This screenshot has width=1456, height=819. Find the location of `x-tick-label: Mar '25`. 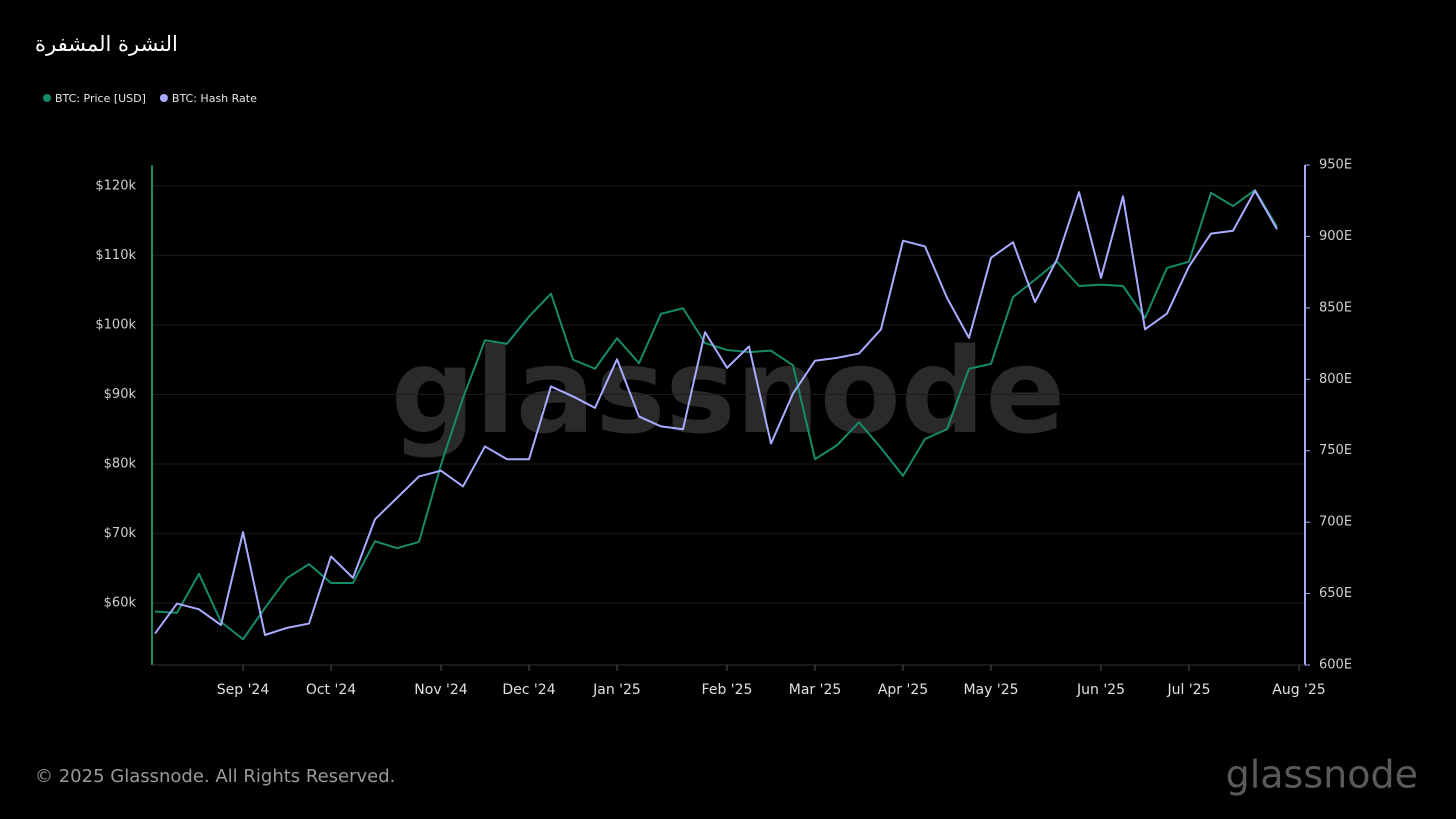

x-tick-label: Mar '25 is located at coordinates (815, 690).